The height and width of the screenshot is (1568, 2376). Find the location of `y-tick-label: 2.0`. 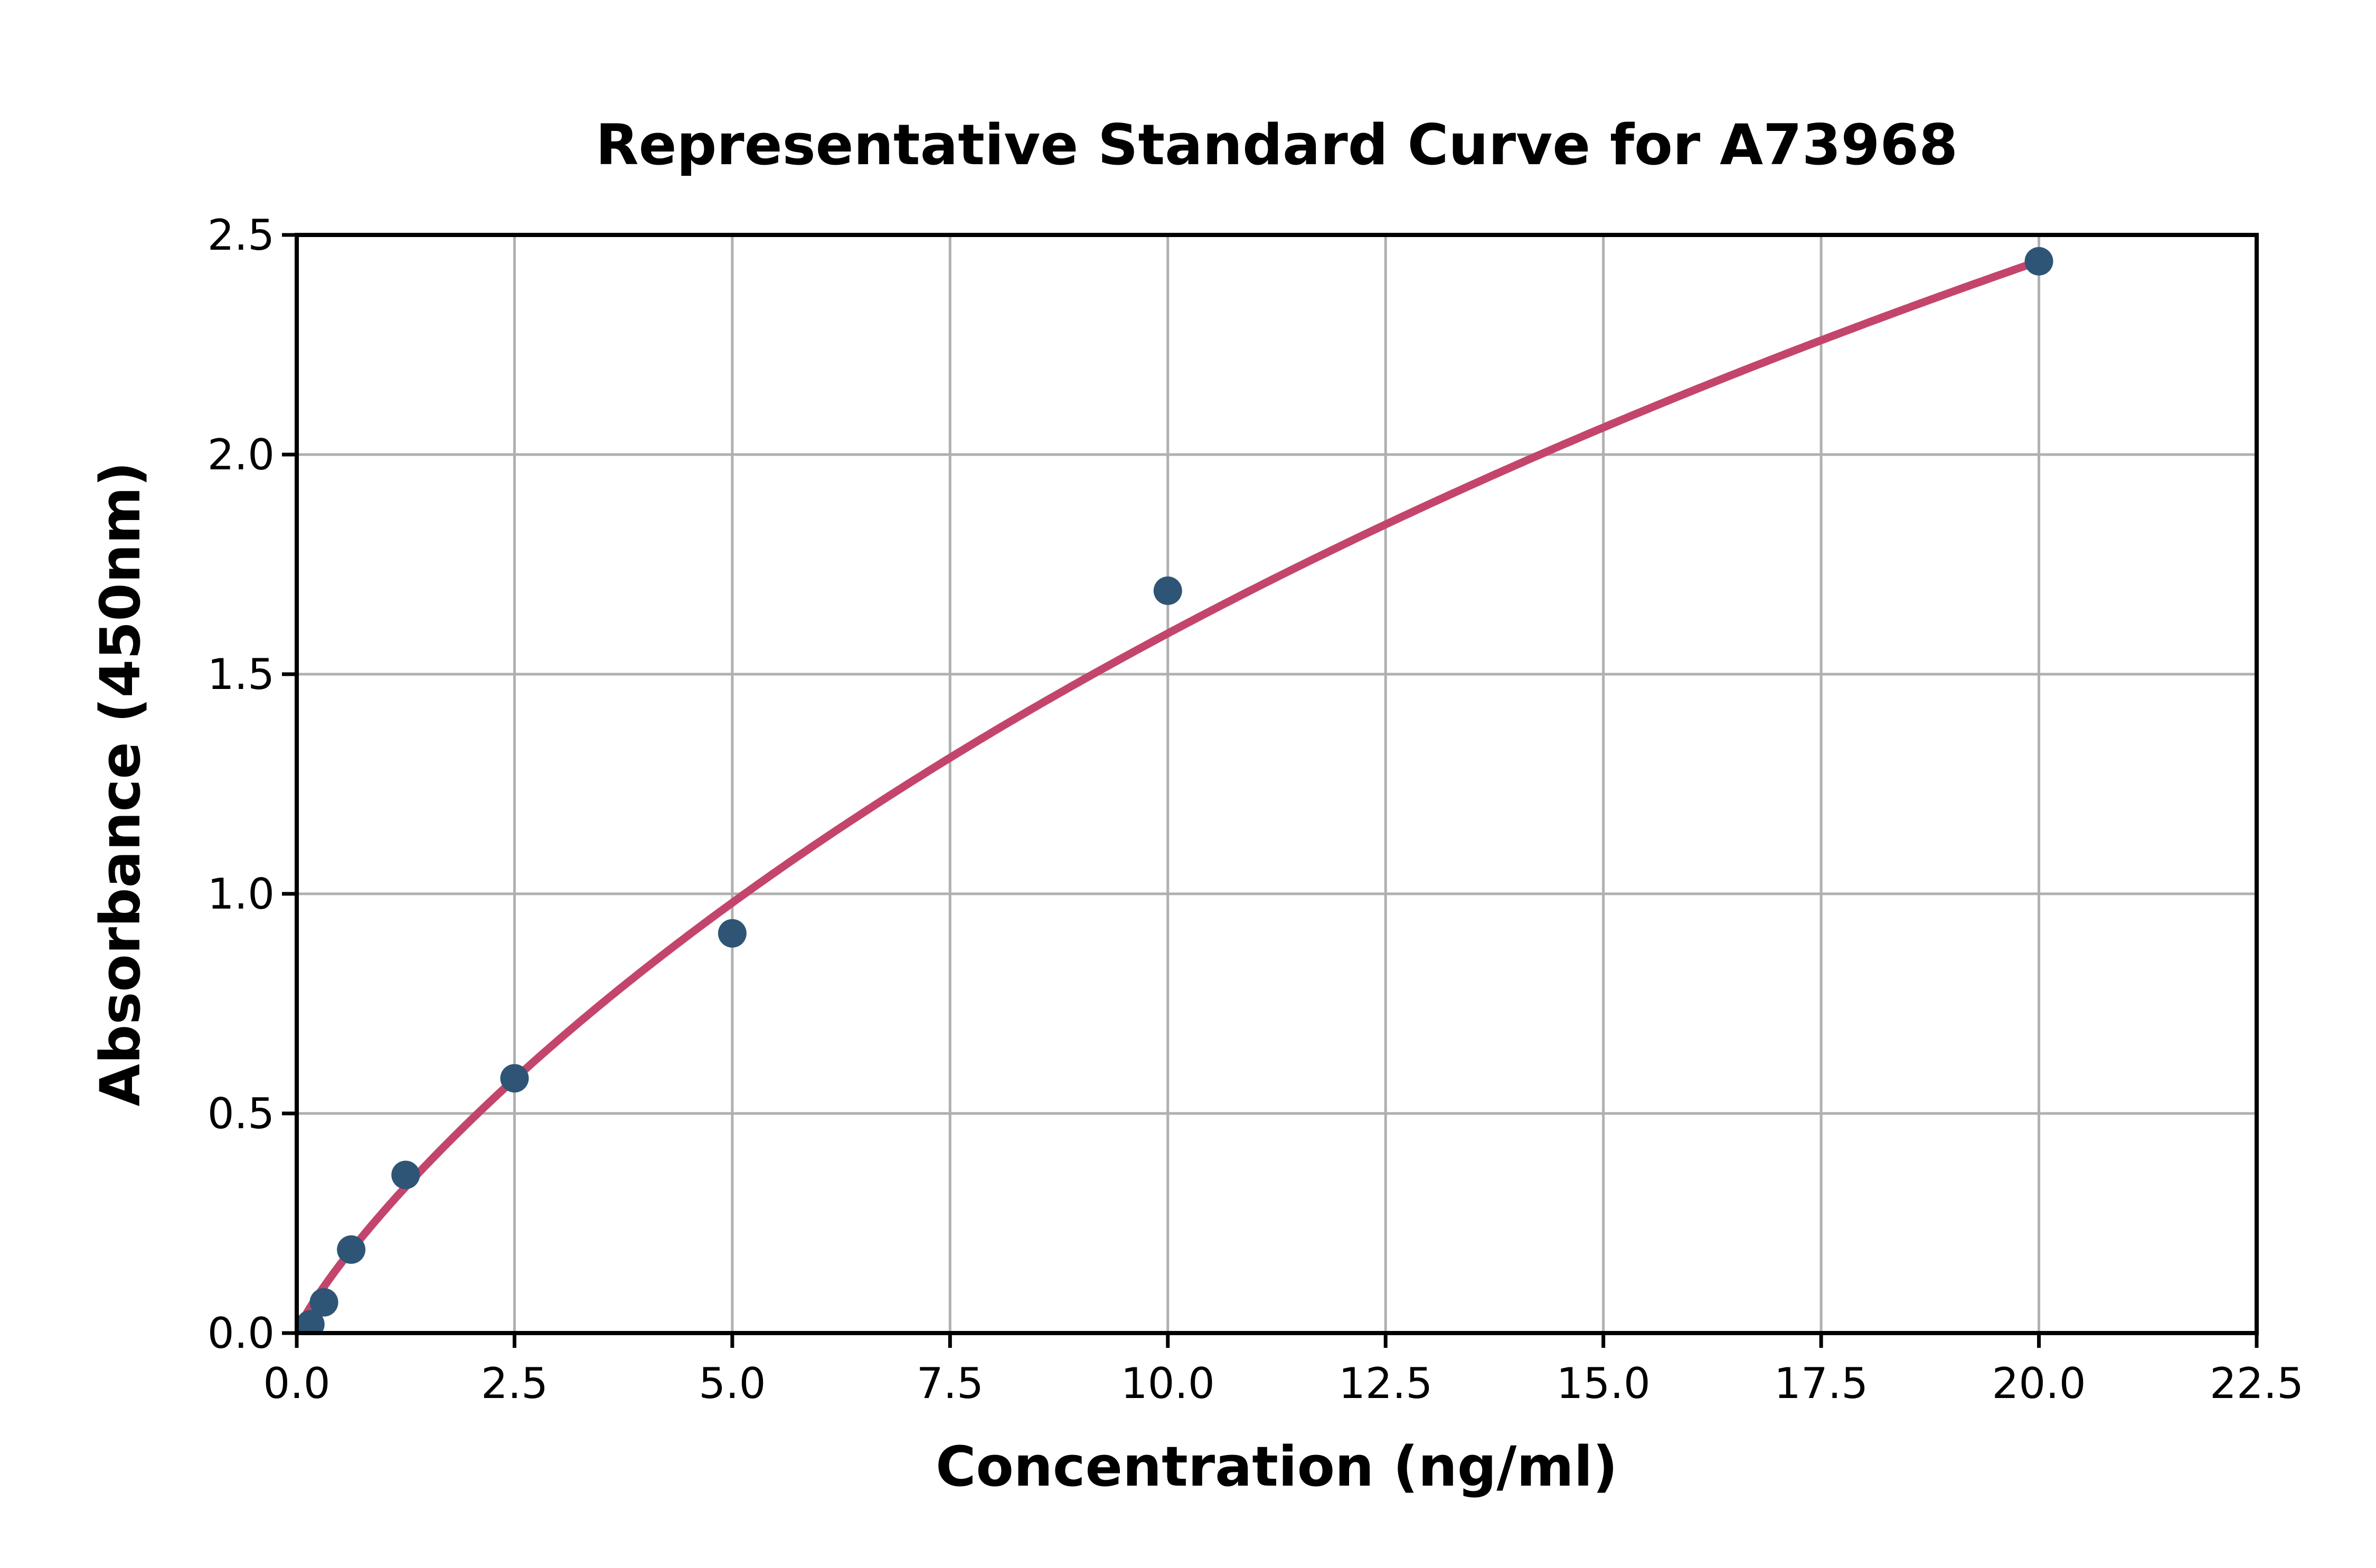

y-tick-label: 2.0 is located at coordinates (242, 455).